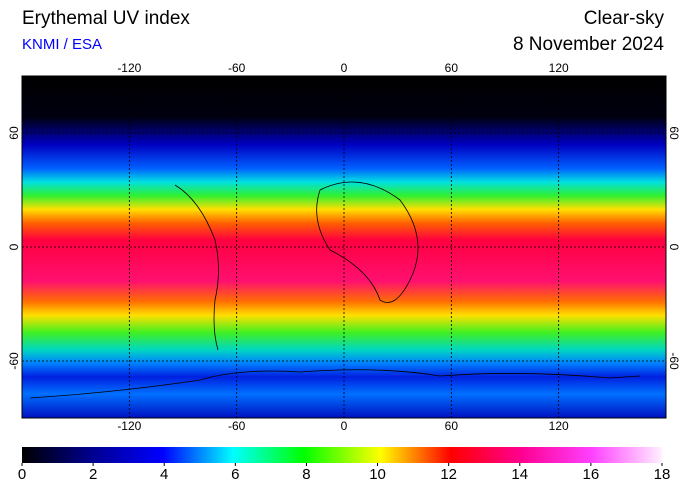 The height and width of the screenshot is (490, 688). Describe the element at coordinates (448, 474) in the screenshot. I see `colorbar-label: 12` at that location.